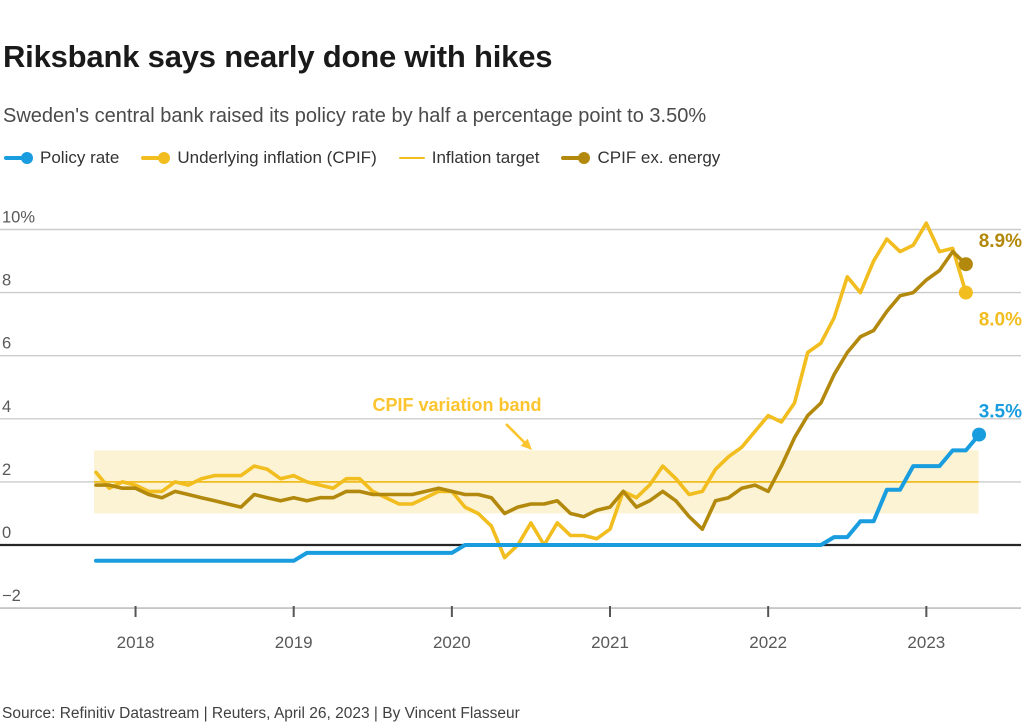  I want to click on legend-item-underlying-inflation: Underlying inflation (CPIF), so click(259, 158).